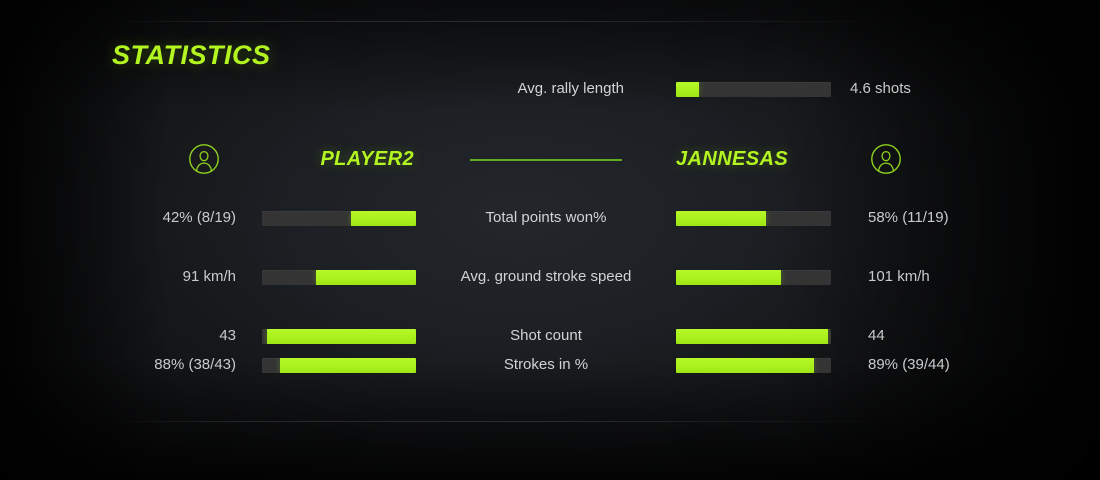 The image size is (1100, 480). I want to click on stat-row: 88% (38/43) Strokes in % 89% (39/44), so click(550, 365).